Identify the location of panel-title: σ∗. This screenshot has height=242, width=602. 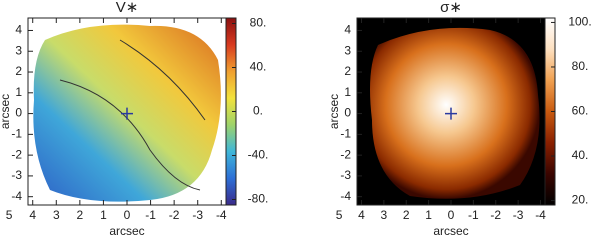
(451, 8).